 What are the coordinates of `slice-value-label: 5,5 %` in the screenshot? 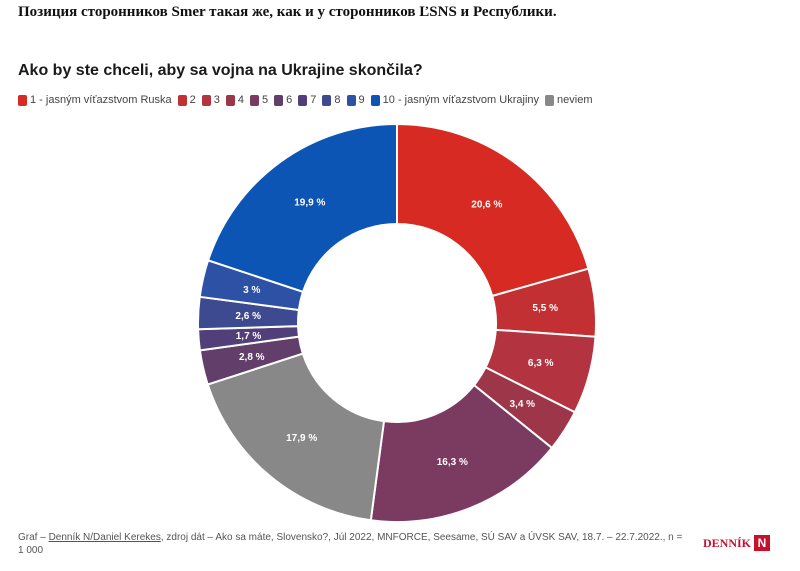 It's located at (545, 308).